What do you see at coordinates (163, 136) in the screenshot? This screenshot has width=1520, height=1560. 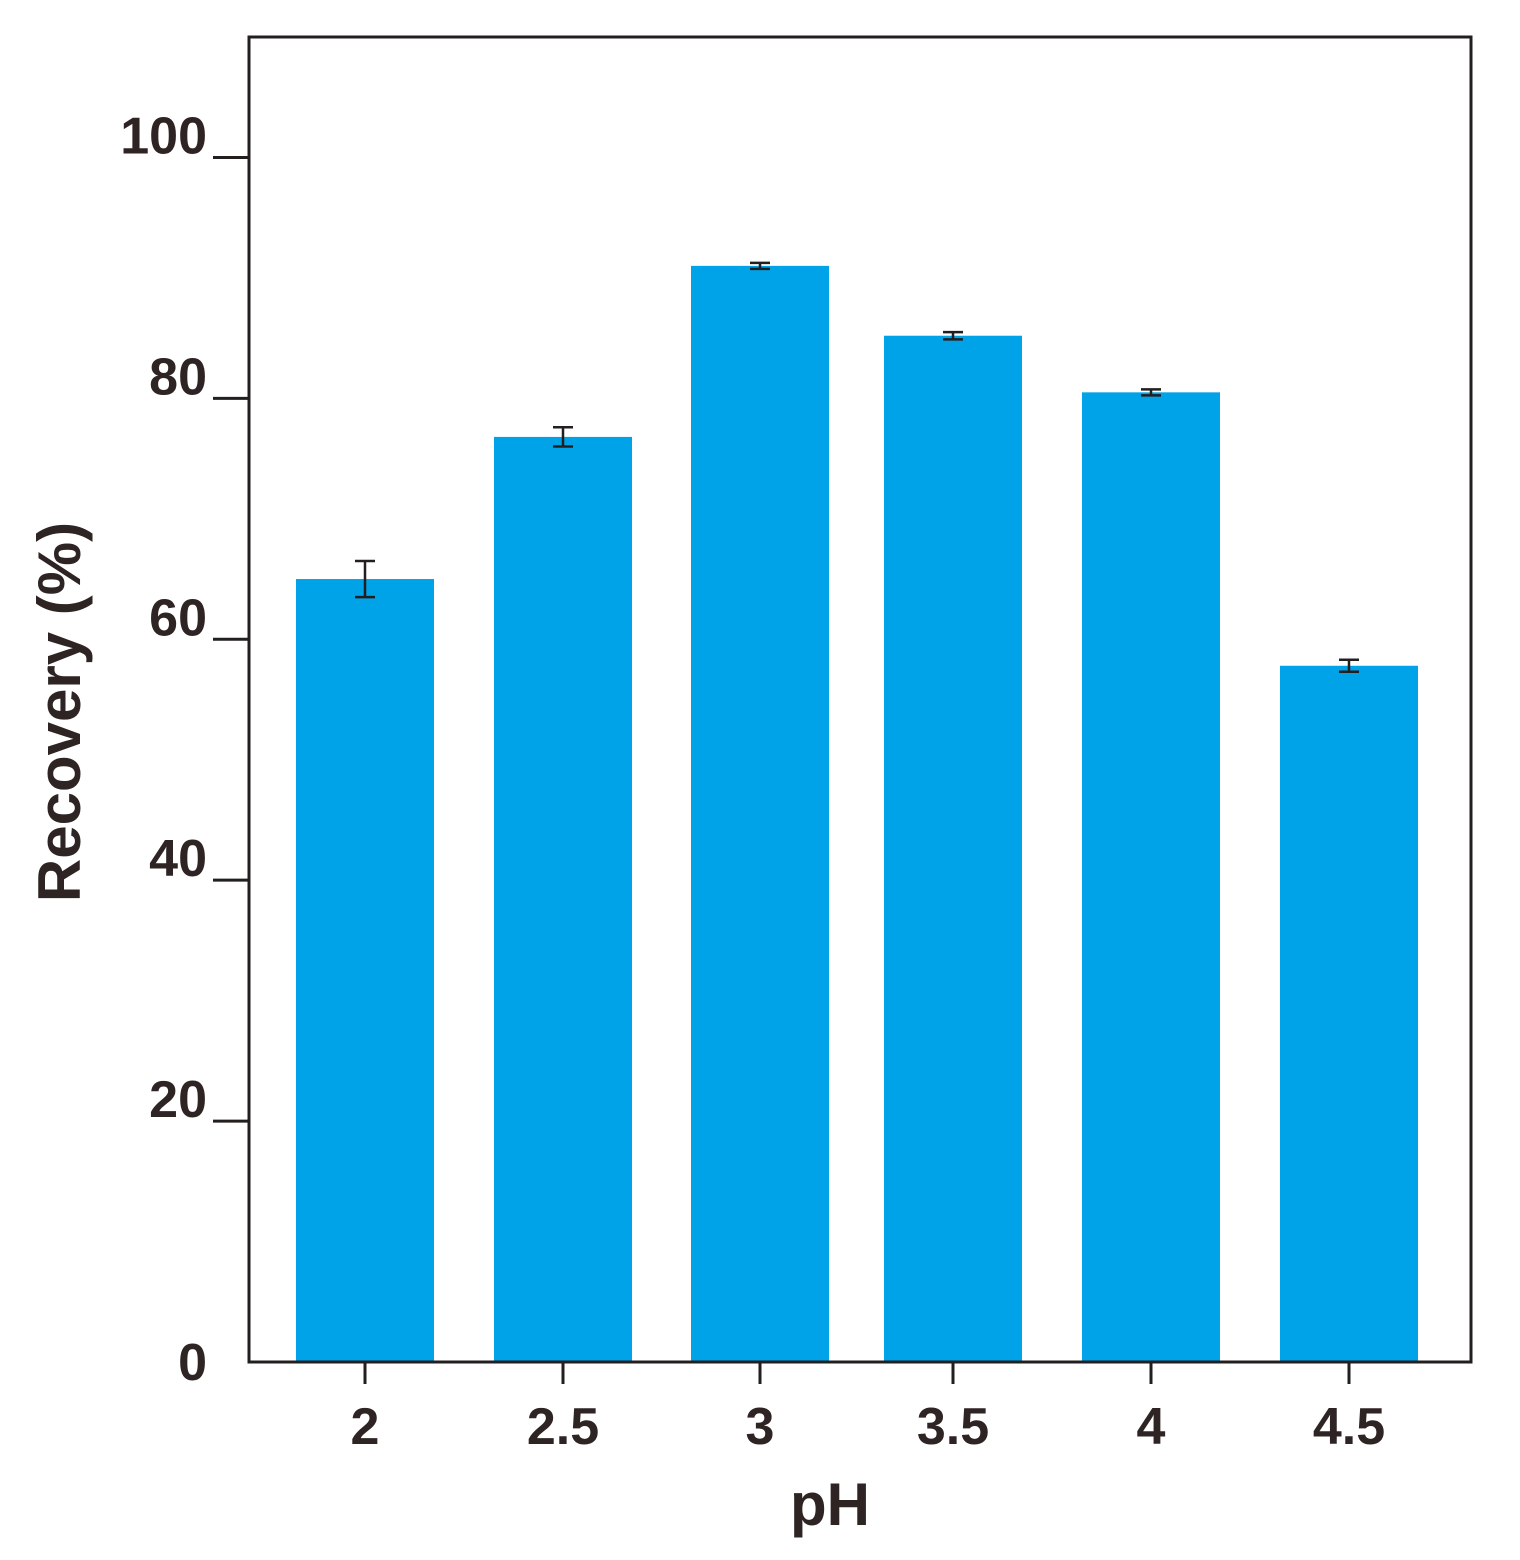 I see `y-tick-label-100: 100` at bounding box center [163, 136].